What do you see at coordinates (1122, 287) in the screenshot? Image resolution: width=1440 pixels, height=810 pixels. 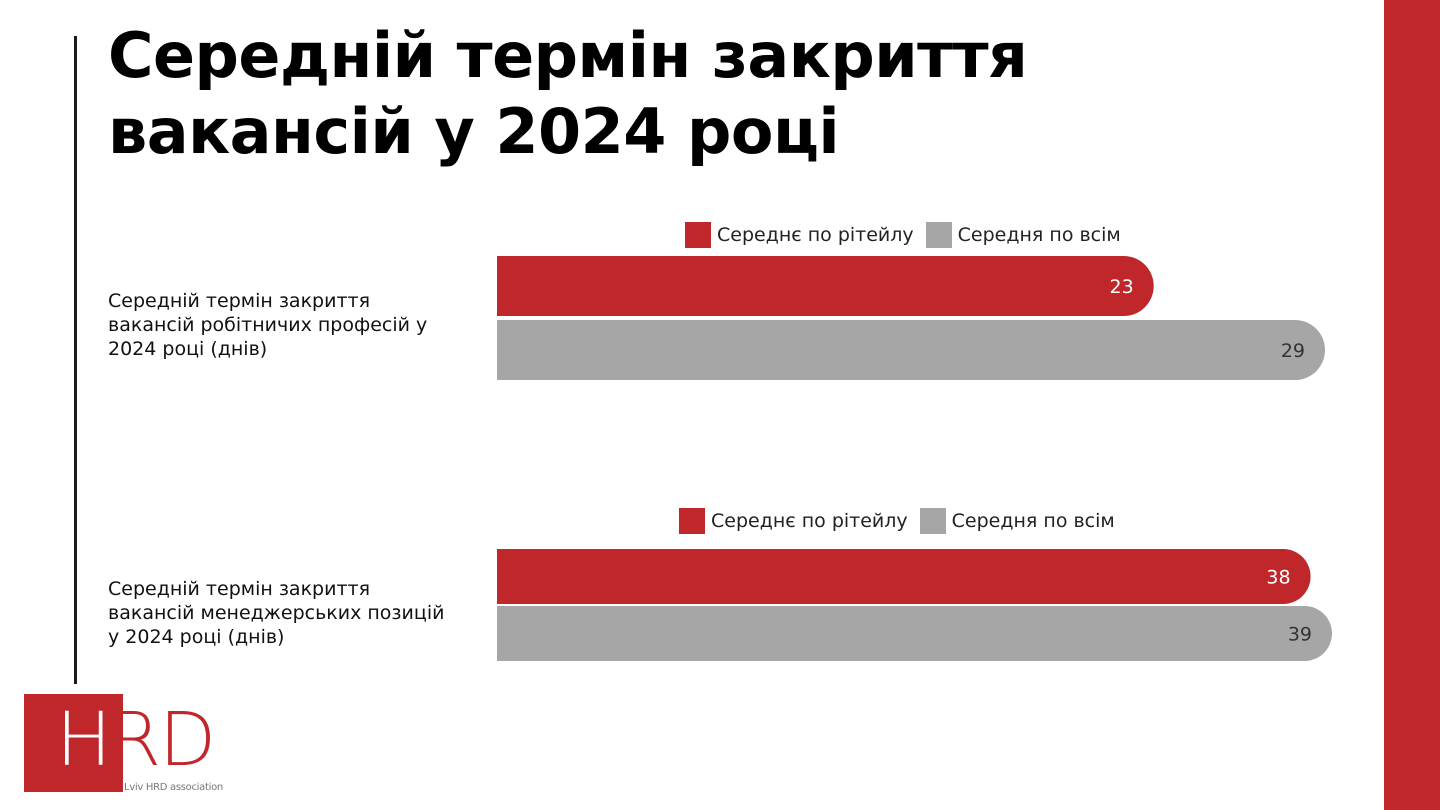 I see `data-label-retail-chart-1: 23` at bounding box center [1122, 287].